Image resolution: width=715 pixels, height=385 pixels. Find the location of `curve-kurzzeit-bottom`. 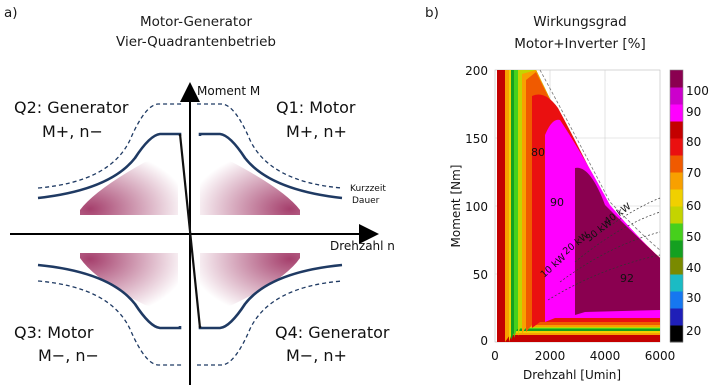

curve-kurzzeit-bottom is located at coordinates (190, 323).